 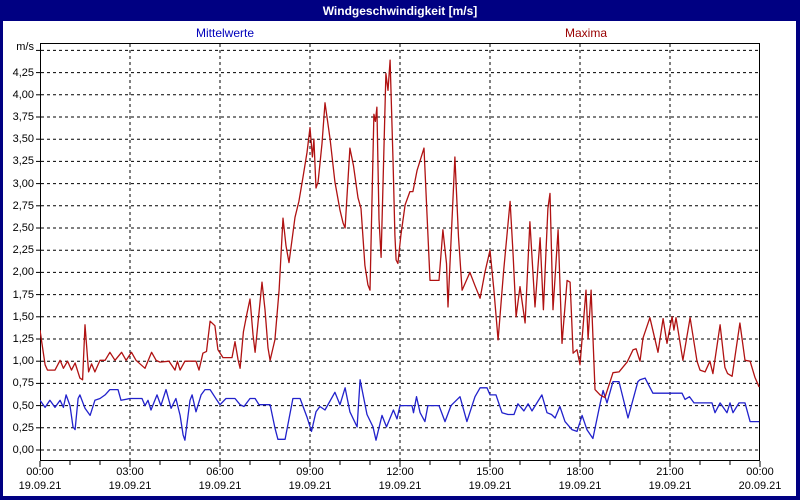 What do you see at coordinates (23, 161) in the screenshot?
I see `y-tick-label: 3,25` at bounding box center [23, 161].